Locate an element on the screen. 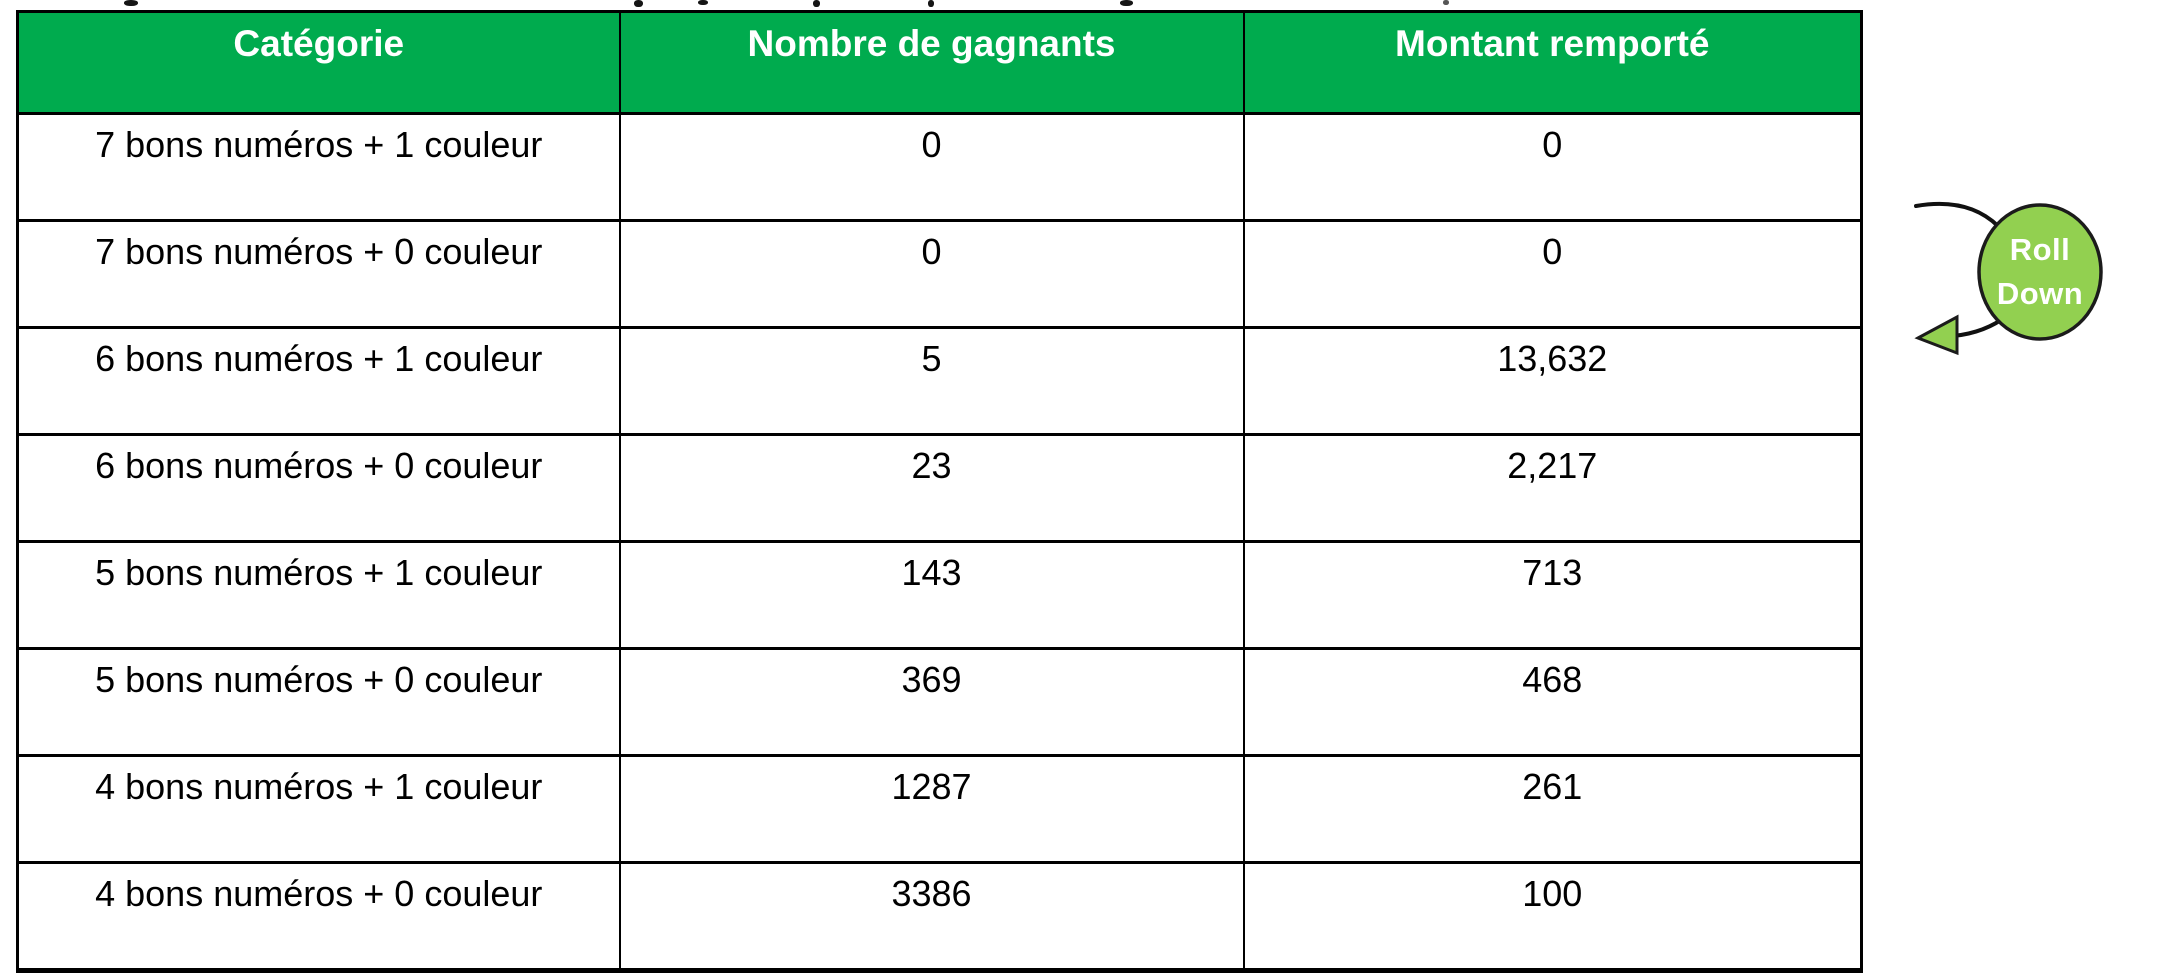 This screenshot has height=973, width=2180. roll-down-annotation: Roll Down is located at coordinates (2010, 282).